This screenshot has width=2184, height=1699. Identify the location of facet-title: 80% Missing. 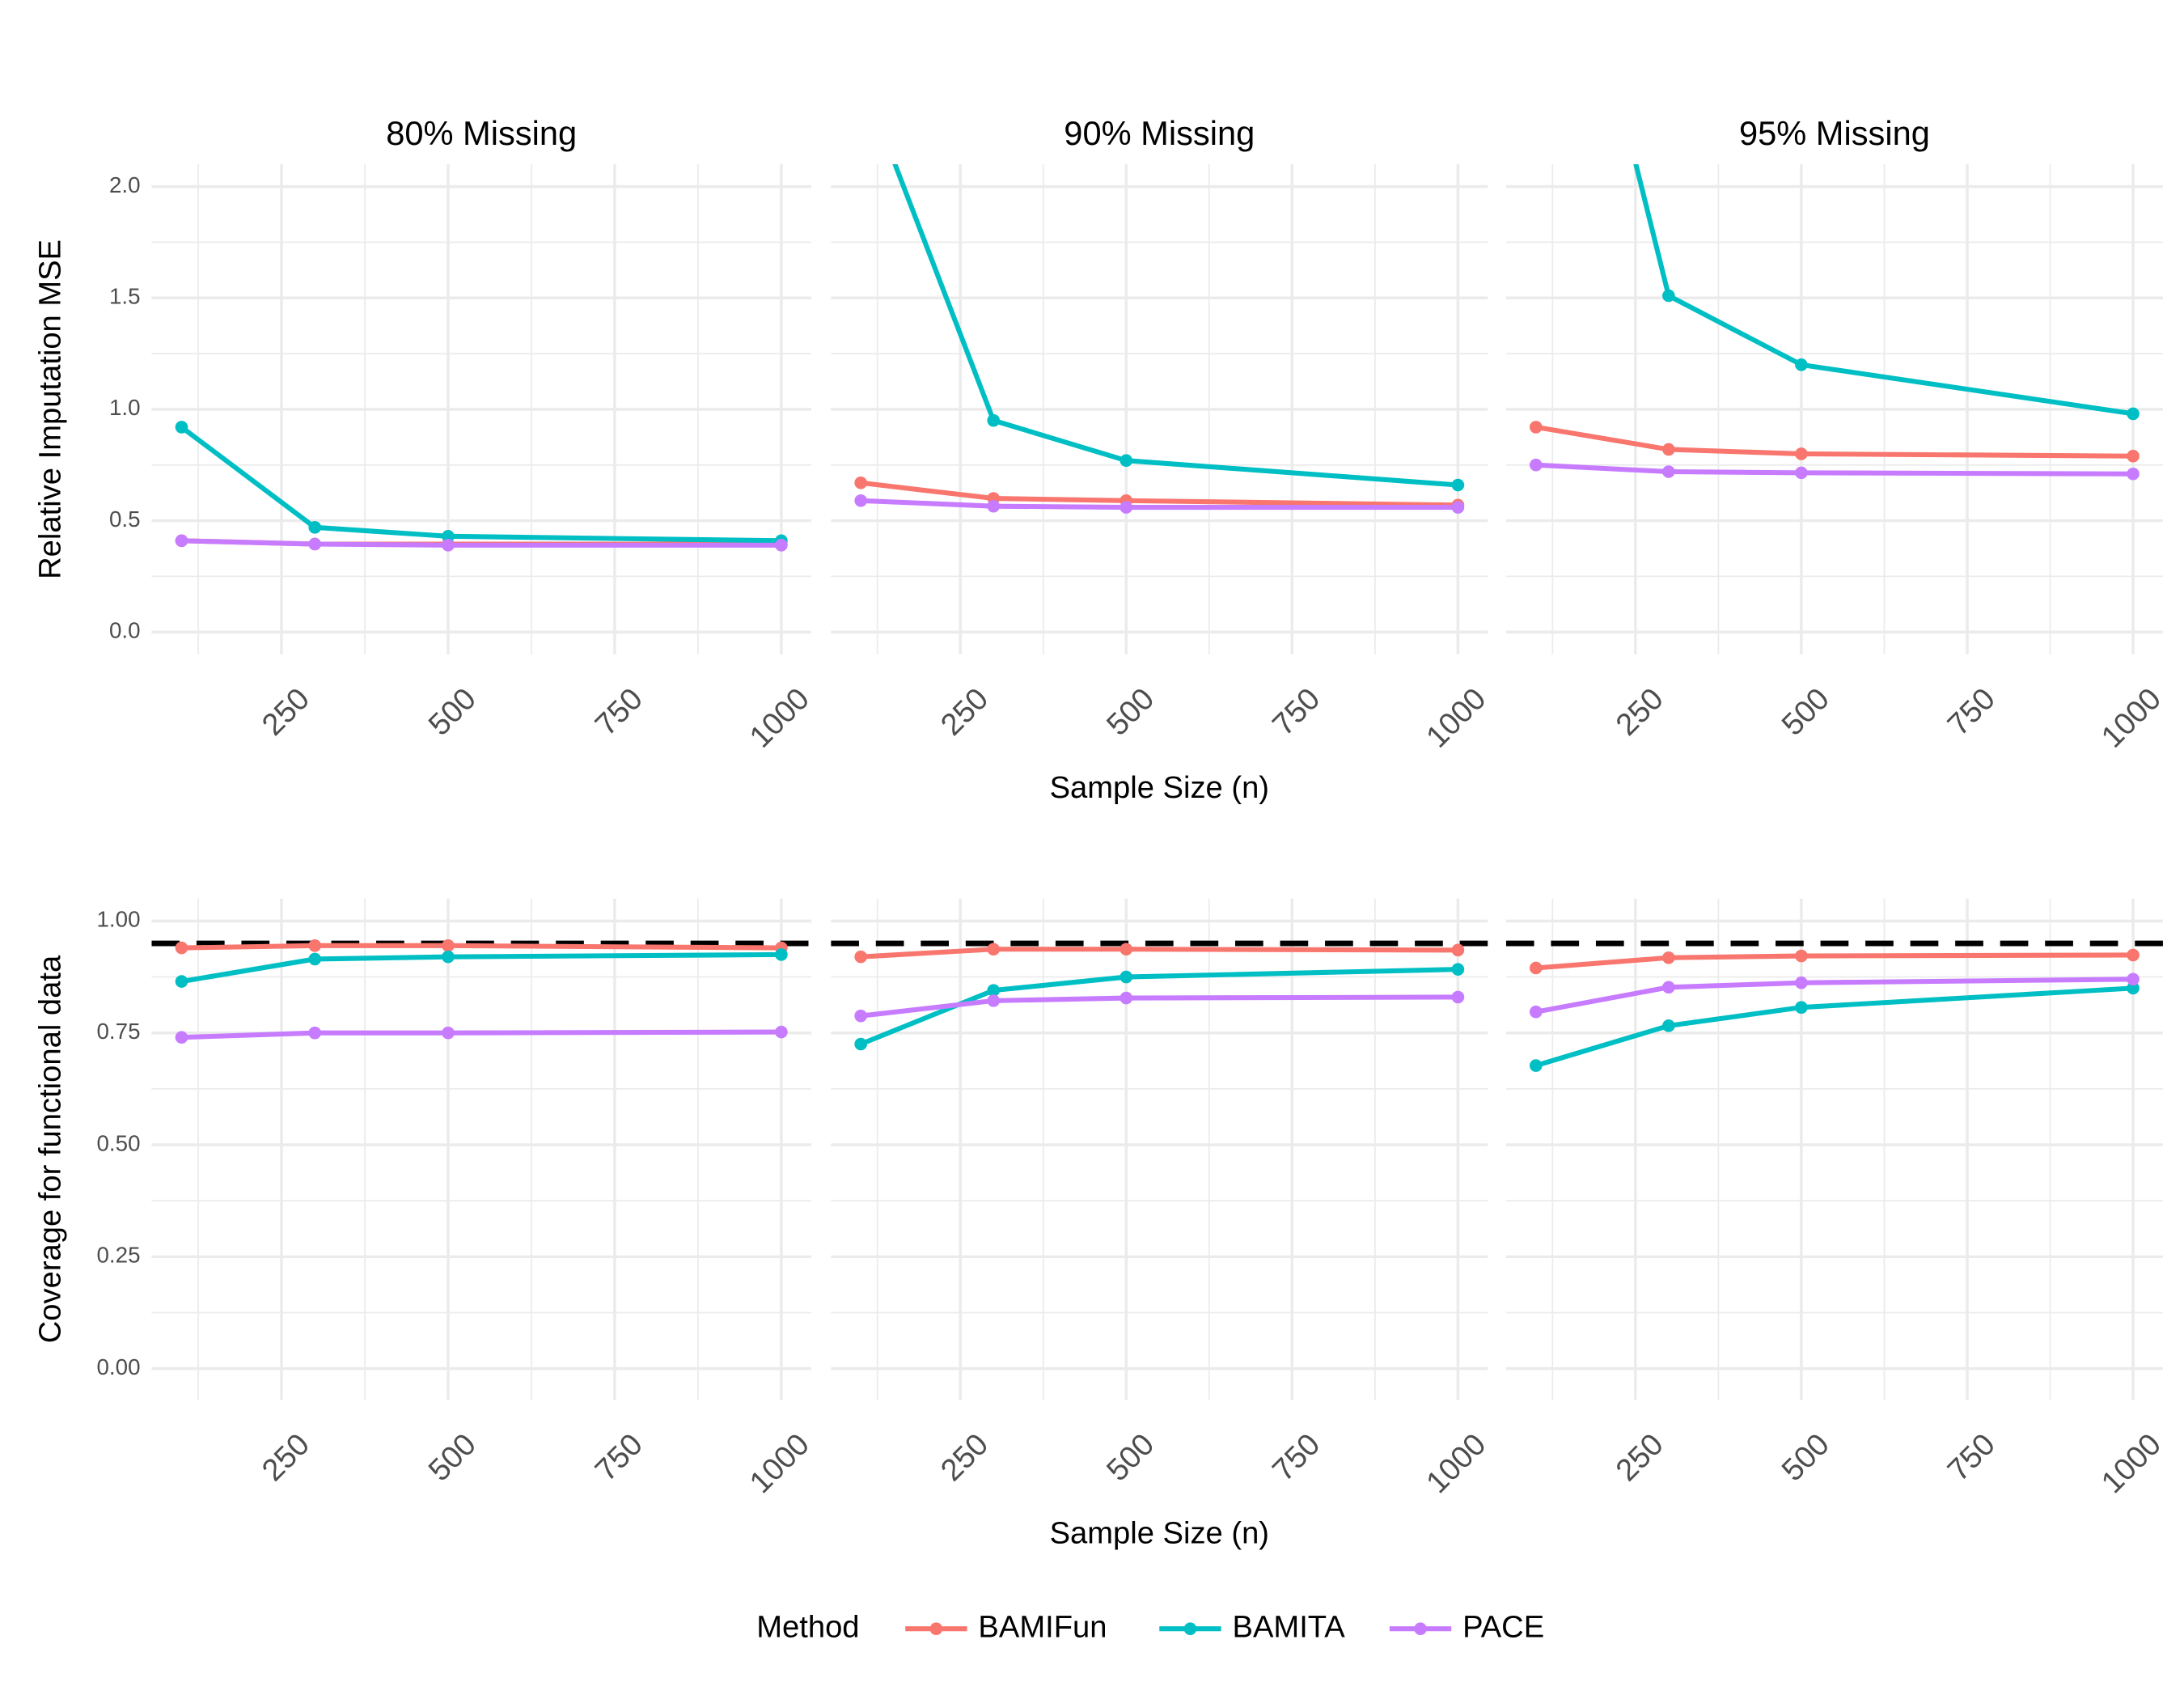
(482, 133).